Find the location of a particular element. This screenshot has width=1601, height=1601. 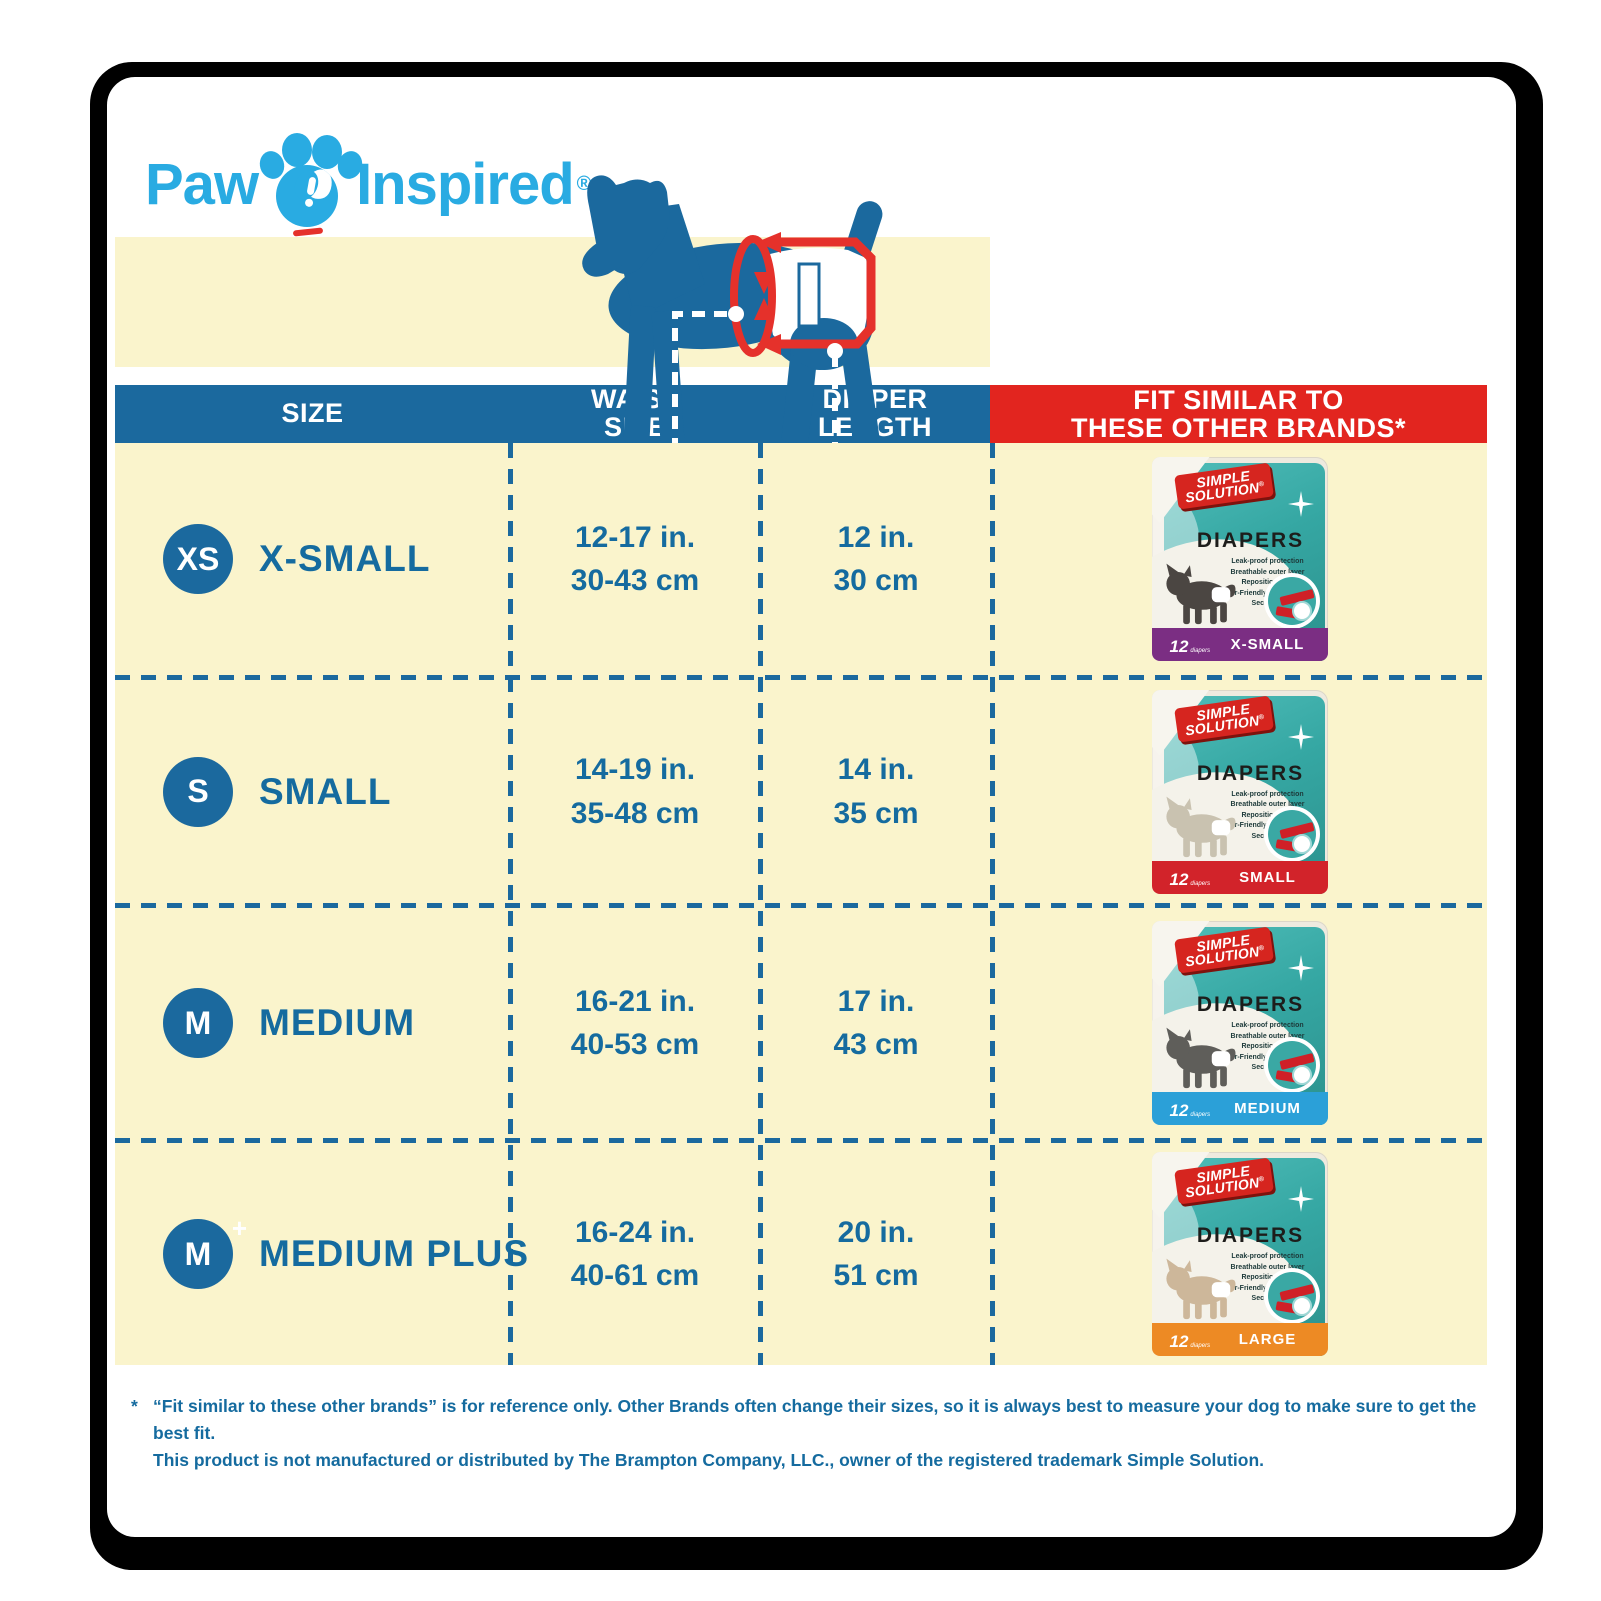

package-size-band: 12 diapers X-SMALL is located at coordinates (1239, 644).